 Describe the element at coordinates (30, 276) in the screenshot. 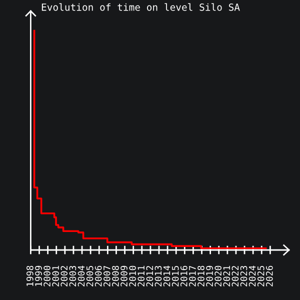

I see `x-tick-label: 1998` at that location.